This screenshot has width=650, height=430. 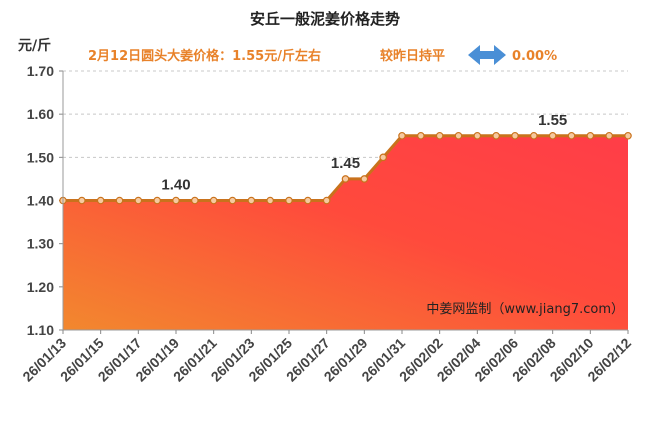 I want to click on chart-title: 安丘一般泥姜价格走势, so click(x=325, y=19).